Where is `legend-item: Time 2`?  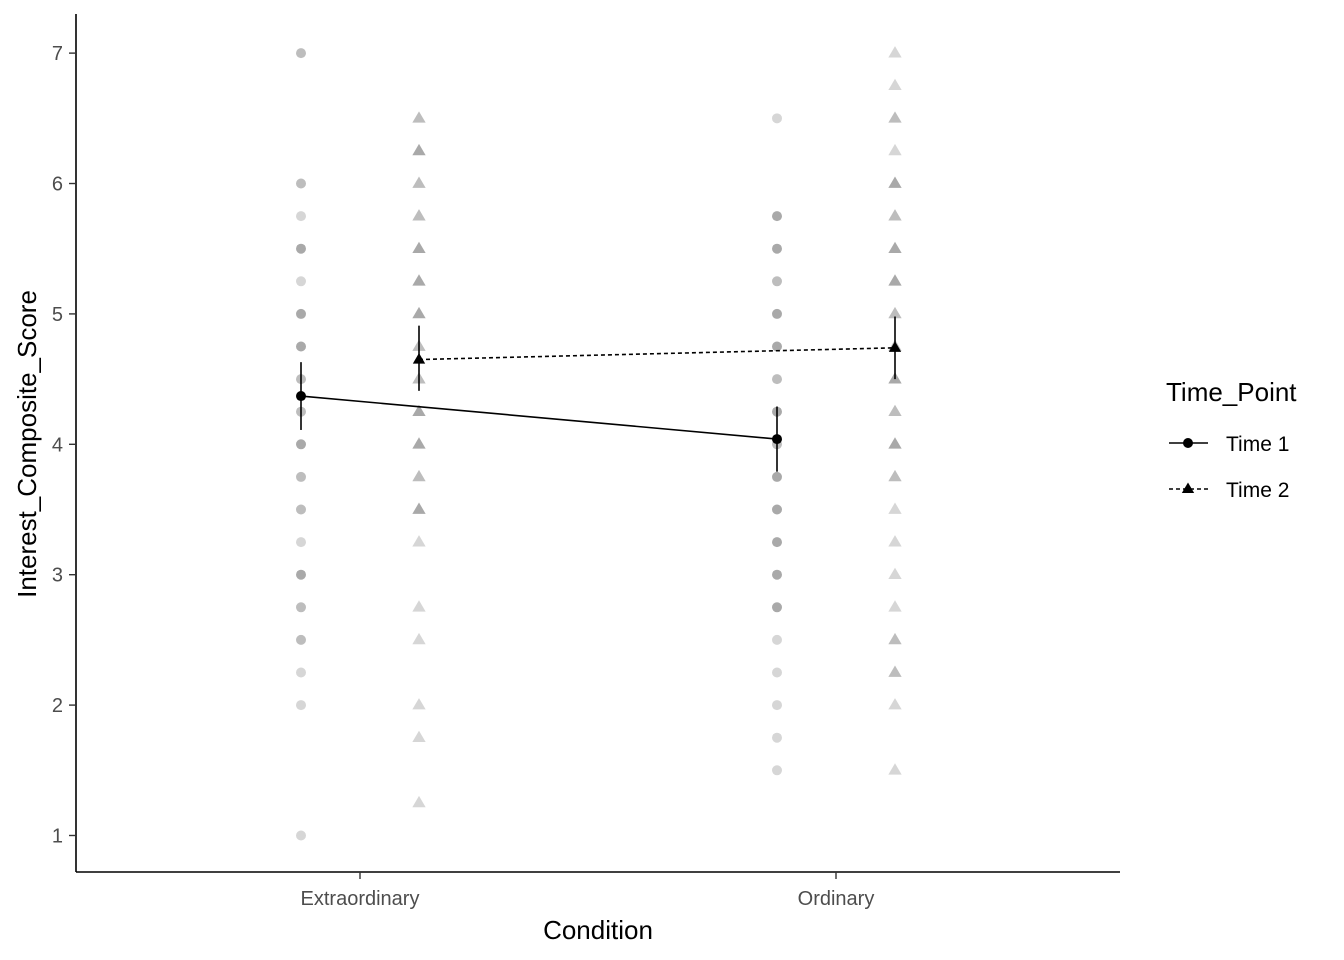
legend-item: Time 2 is located at coordinates (1229, 490).